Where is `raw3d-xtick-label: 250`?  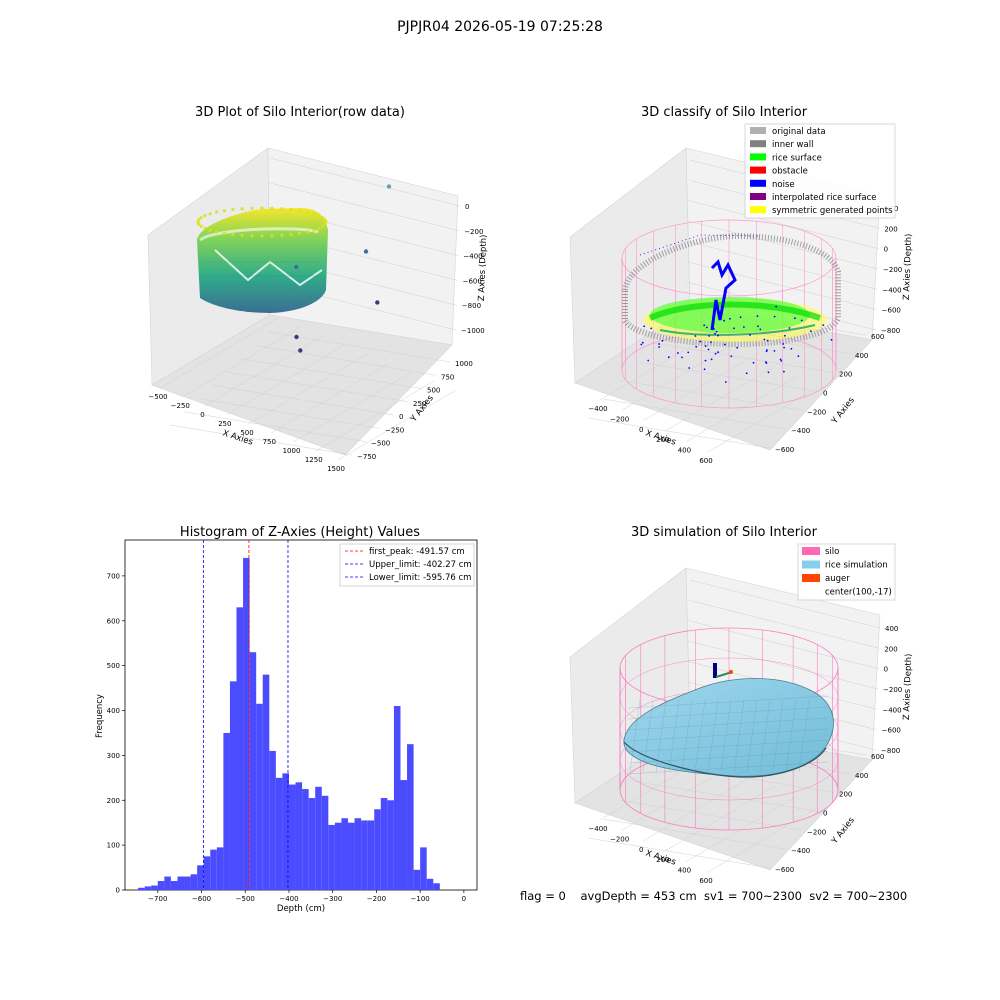 raw3d-xtick-label: 250 is located at coordinates (224, 424).